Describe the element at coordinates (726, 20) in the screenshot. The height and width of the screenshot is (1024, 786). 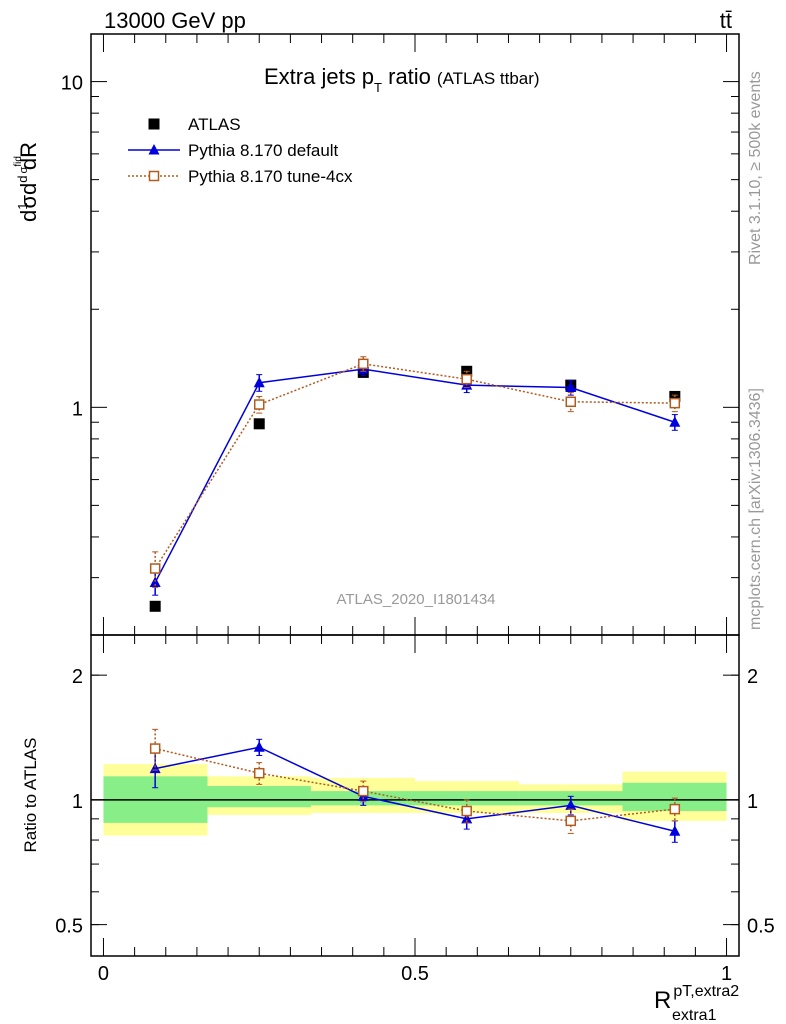
I see `header-process-label: tt̄` at that location.